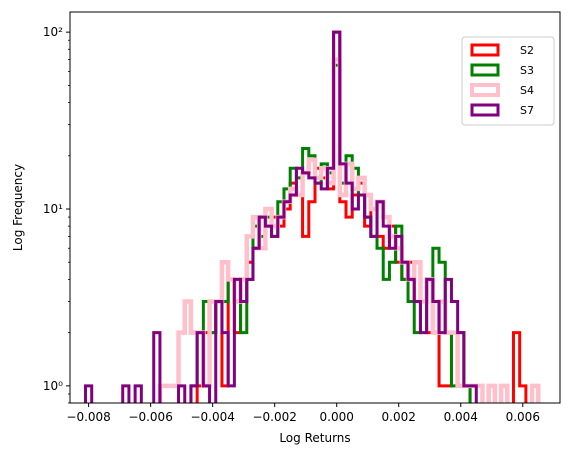 This screenshot has width=570, height=460. Describe the element at coordinates (399, 417) in the screenshot. I see `x-tick-label: 0.002` at that location.